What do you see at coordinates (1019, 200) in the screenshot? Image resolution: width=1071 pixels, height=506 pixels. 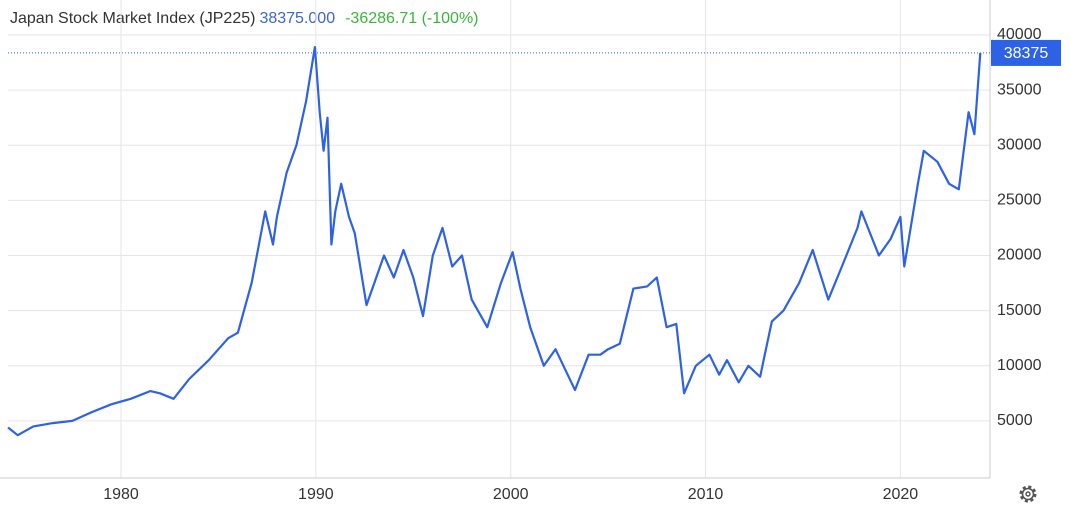 I see `y-tick-label: 25000` at bounding box center [1019, 200].